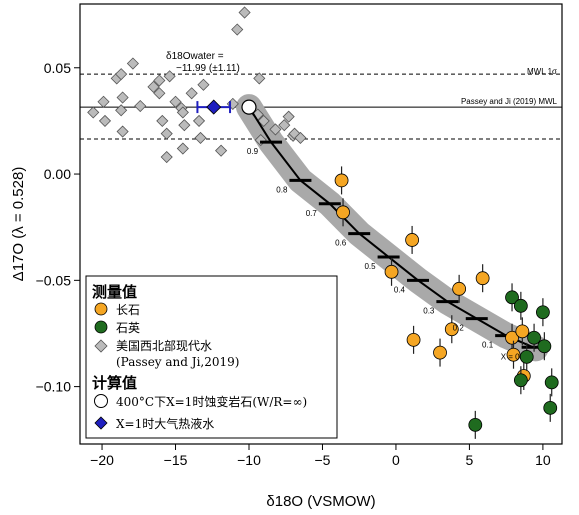 The image size is (579, 515). I want to click on model-curve-tick-label: 0.3, so click(429, 311).